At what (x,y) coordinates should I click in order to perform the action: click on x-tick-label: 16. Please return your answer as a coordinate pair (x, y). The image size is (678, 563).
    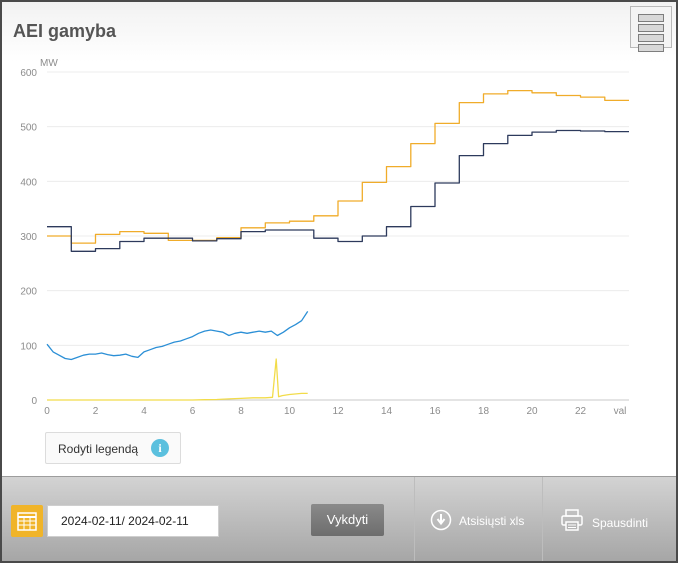
    Looking at the image, I should click on (435, 411).